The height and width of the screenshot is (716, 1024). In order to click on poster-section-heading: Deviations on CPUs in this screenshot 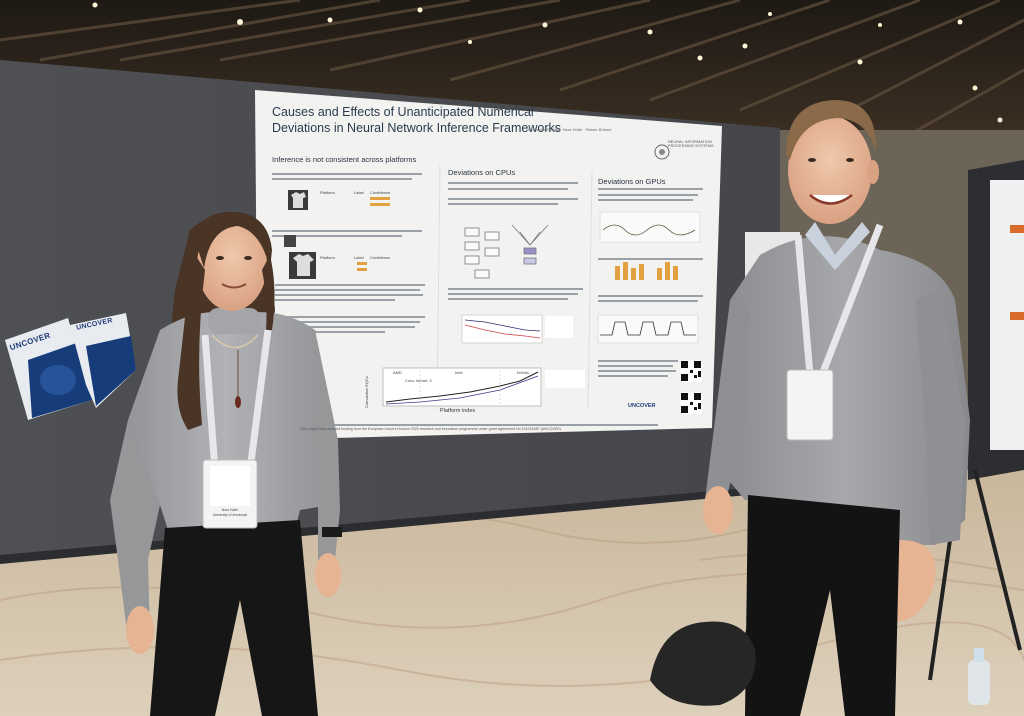, I will do `click(482, 172)`.